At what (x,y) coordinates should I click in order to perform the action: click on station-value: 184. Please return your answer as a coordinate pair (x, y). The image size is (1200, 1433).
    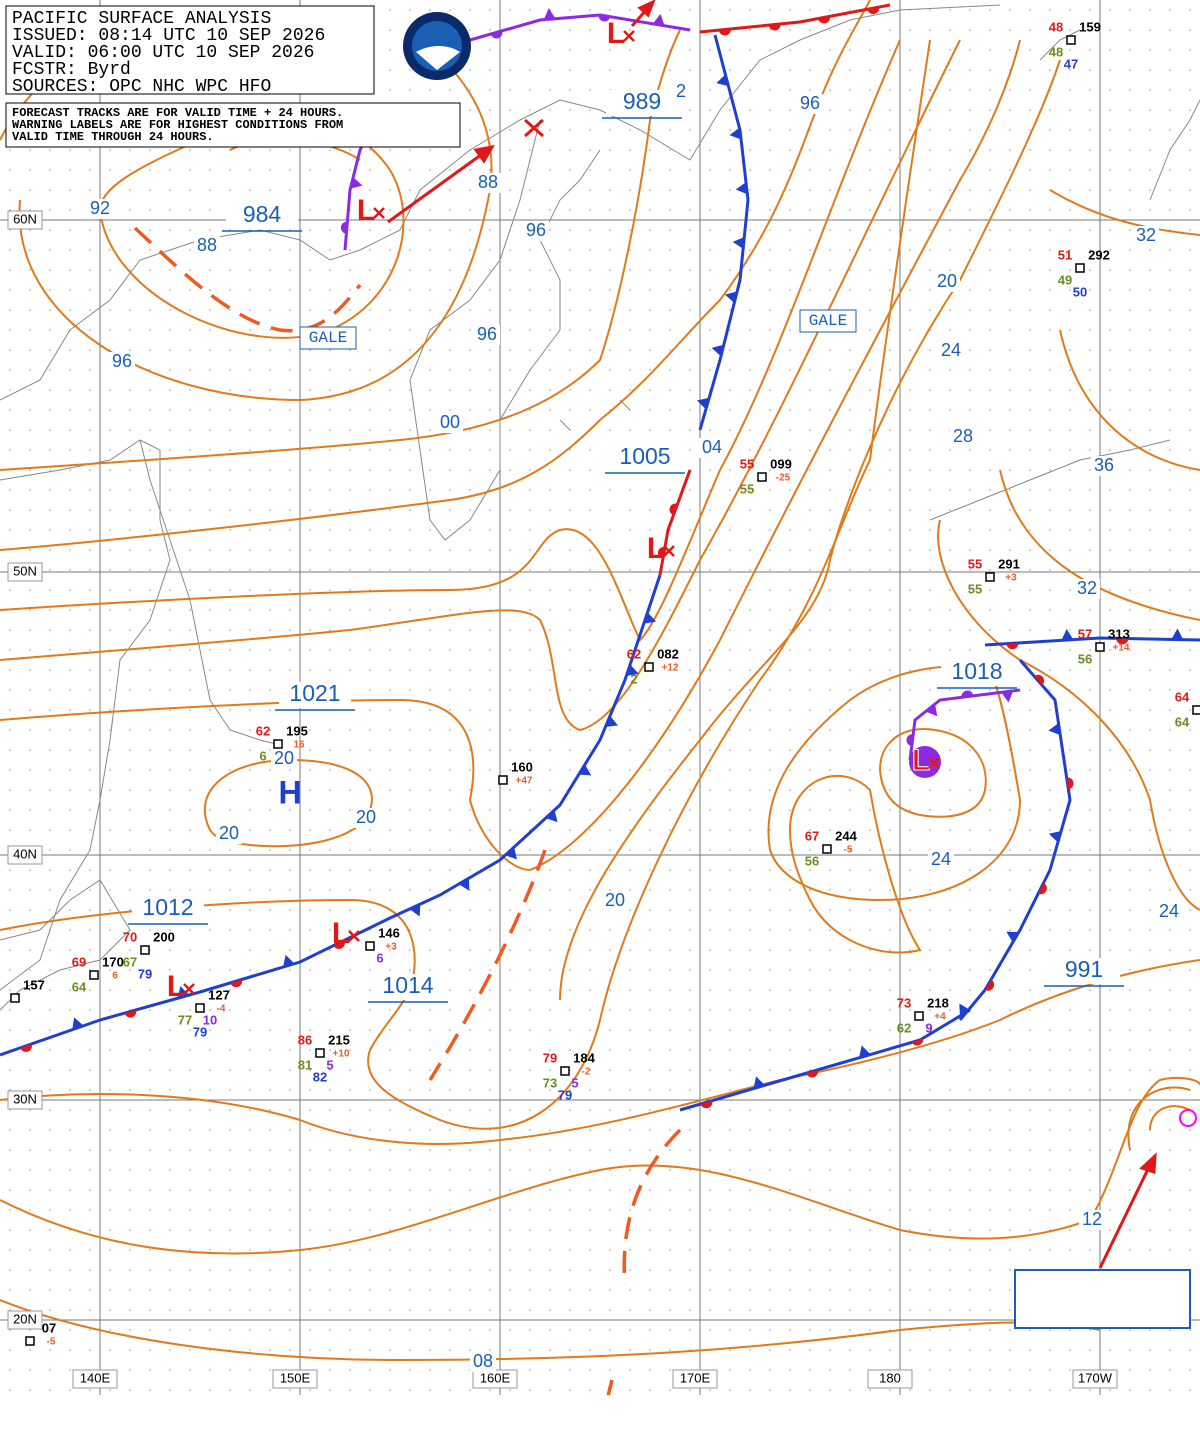
    Looking at the image, I should click on (584, 1057).